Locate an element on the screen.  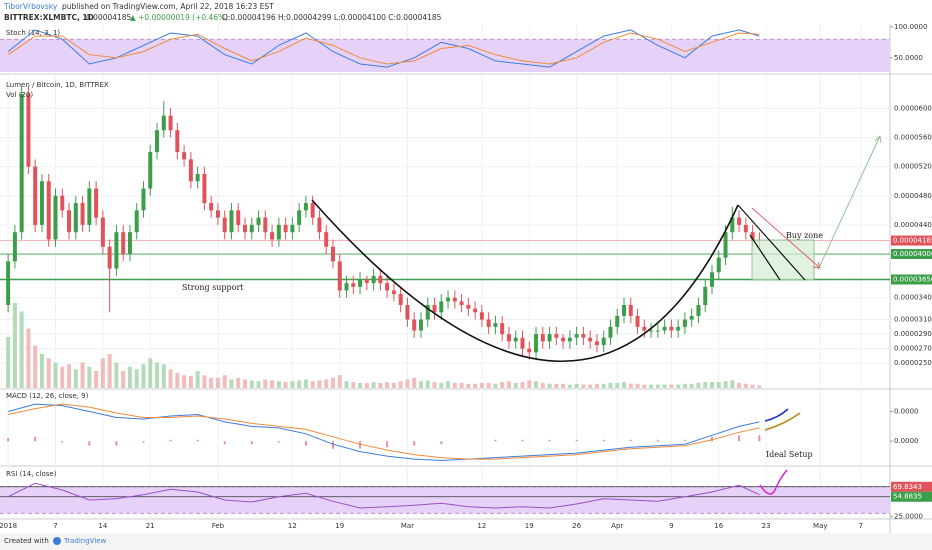
level-label-box is located at coordinates (911, 496).